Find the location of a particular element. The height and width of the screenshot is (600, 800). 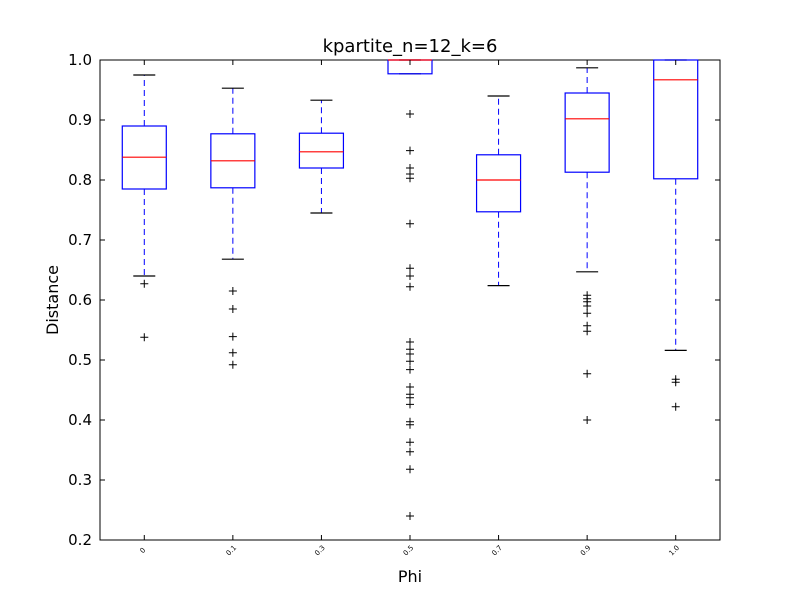

chart-title: kpartite_n=12_k=6 is located at coordinates (410, 46).